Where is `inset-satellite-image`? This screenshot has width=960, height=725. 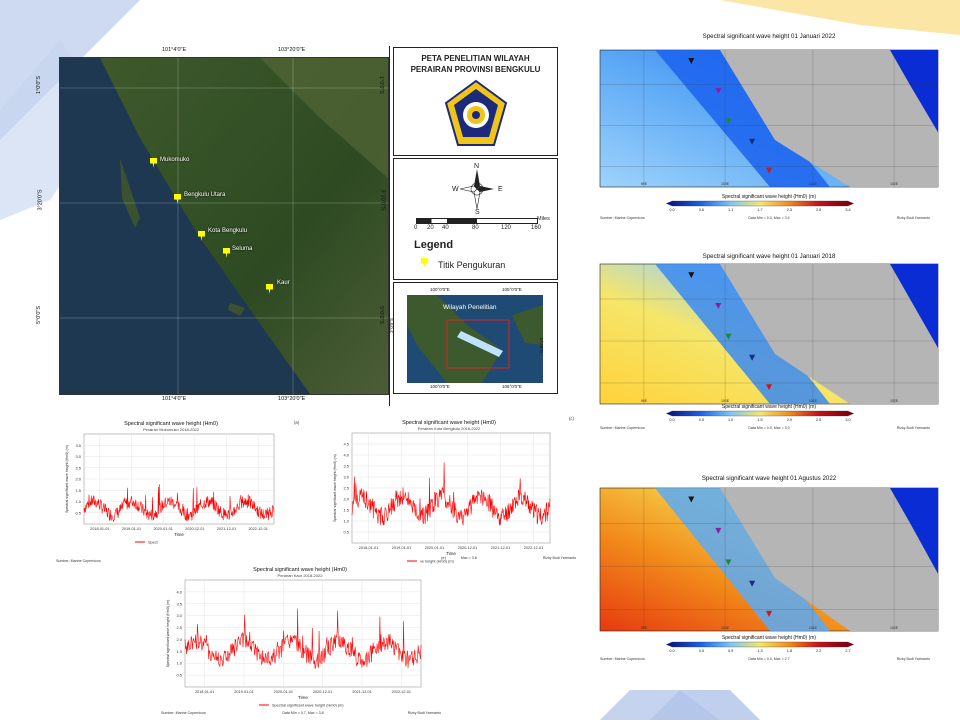
inset-satellite-image is located at coordinates (475, 339).